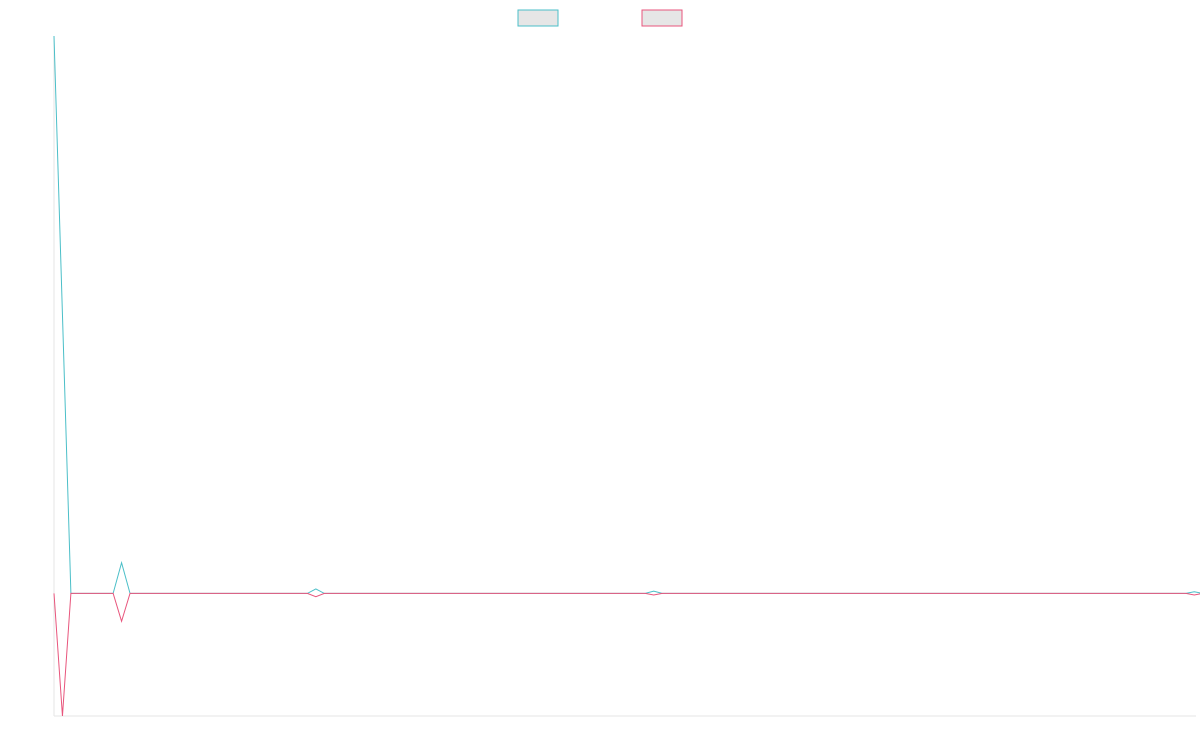  What do you see at coordinates (600, 18) in the screenshot?
I see `legend` at bounding box center [600, 18].